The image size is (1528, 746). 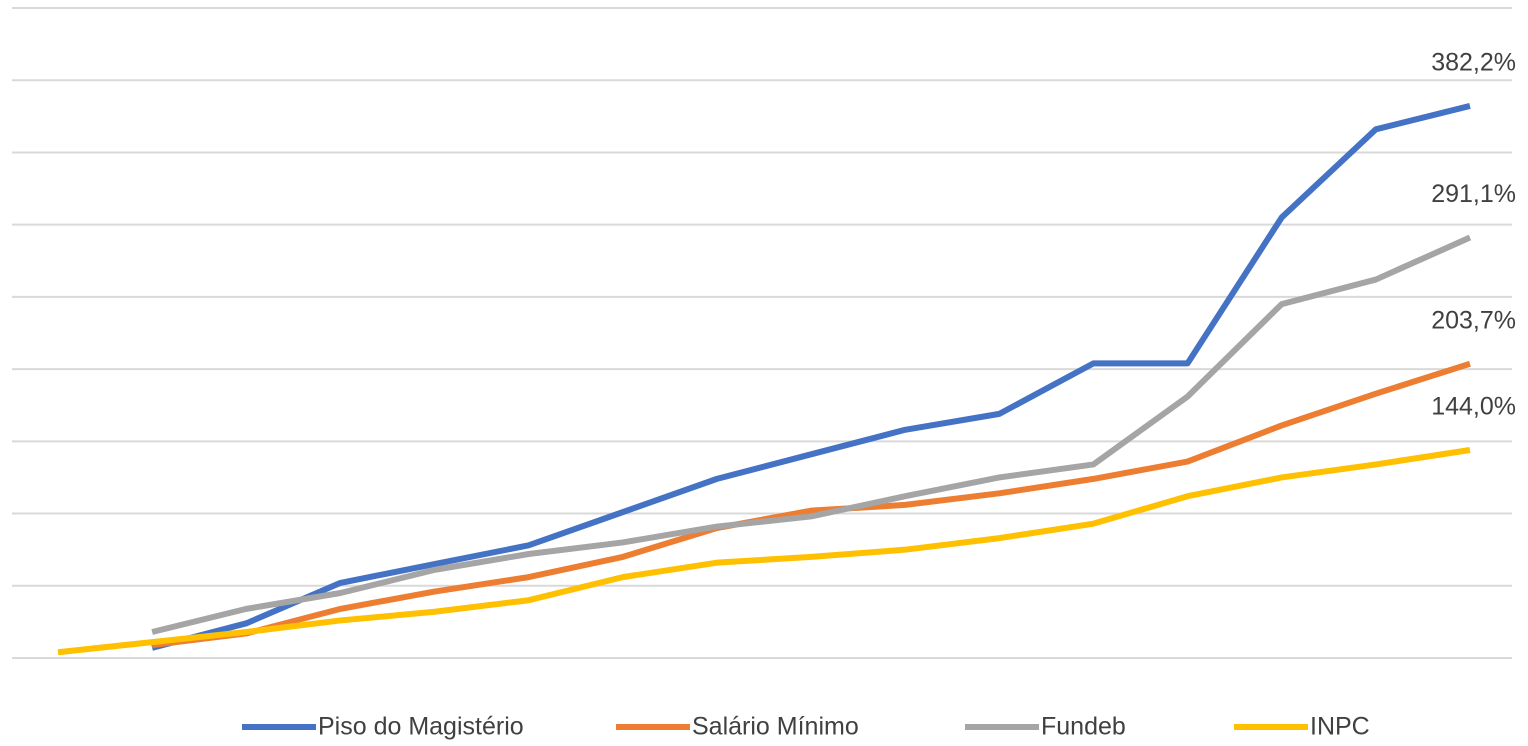 What do you see at coordinates (1473, 407) in the screenshot?
I see `data-label: 144,0%` at bounding box center [1473, 407].